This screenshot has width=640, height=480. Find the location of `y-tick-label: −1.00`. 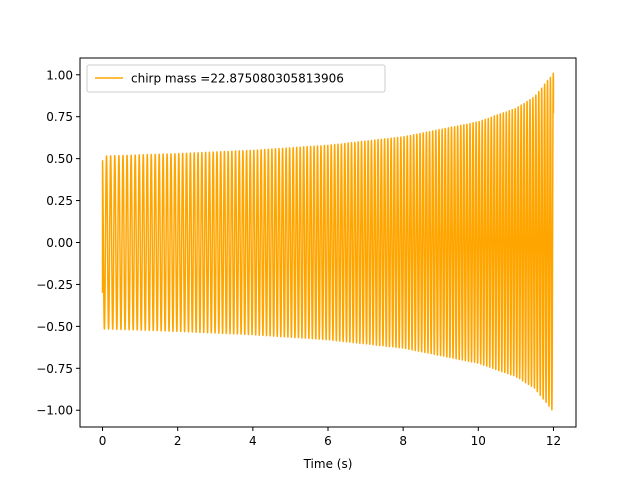

y-tick-label: −1.00 is located at coordinates (54, 411).